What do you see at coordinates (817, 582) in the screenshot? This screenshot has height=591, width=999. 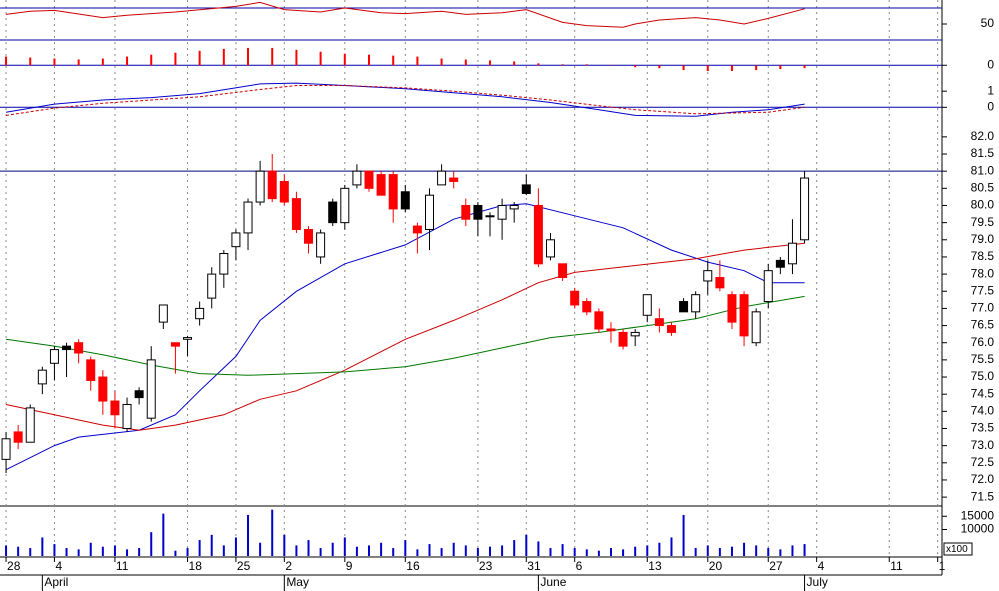 I see `month-label: July` at bounding box center [817, 582].